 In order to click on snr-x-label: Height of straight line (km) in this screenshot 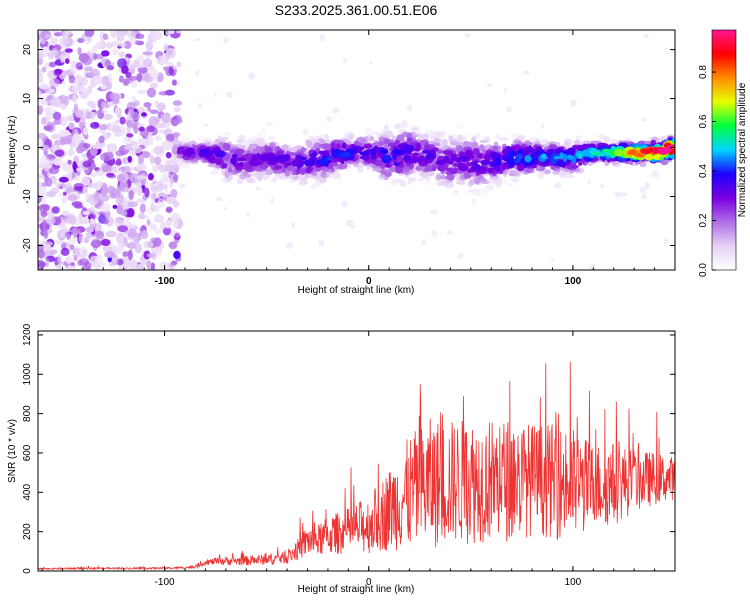, I will do `click(356, 589)`.